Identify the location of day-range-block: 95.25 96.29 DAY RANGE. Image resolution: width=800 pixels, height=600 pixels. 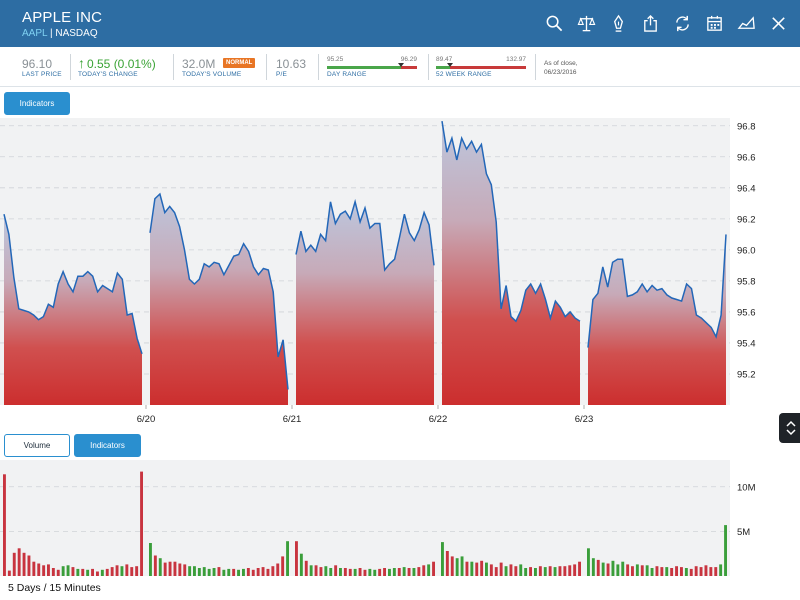
(372, 67).